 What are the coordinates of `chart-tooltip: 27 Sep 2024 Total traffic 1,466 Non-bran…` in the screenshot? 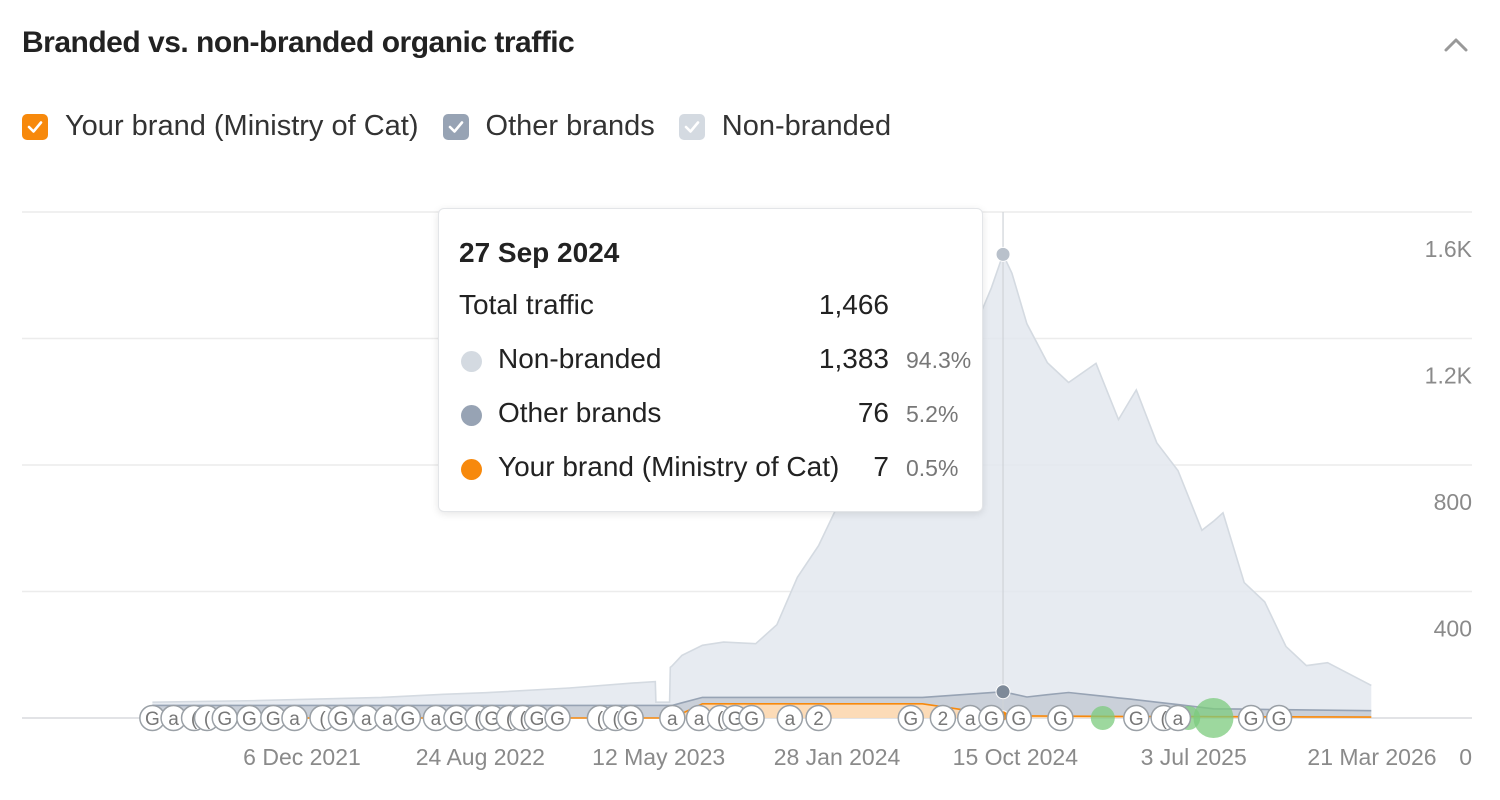 It's located at (710, 360).